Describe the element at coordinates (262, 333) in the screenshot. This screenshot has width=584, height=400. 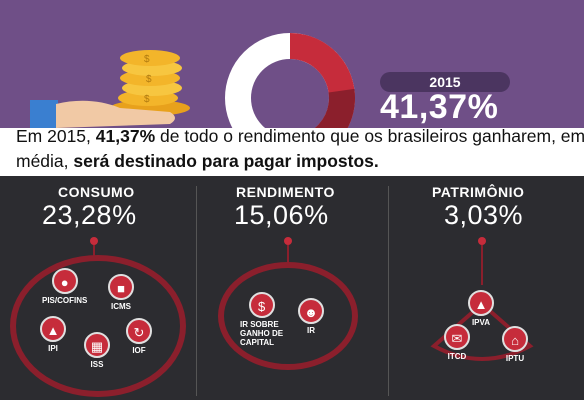
I see `tax-label: IR SOBRE GANHO DE CAPITAL` at that location.